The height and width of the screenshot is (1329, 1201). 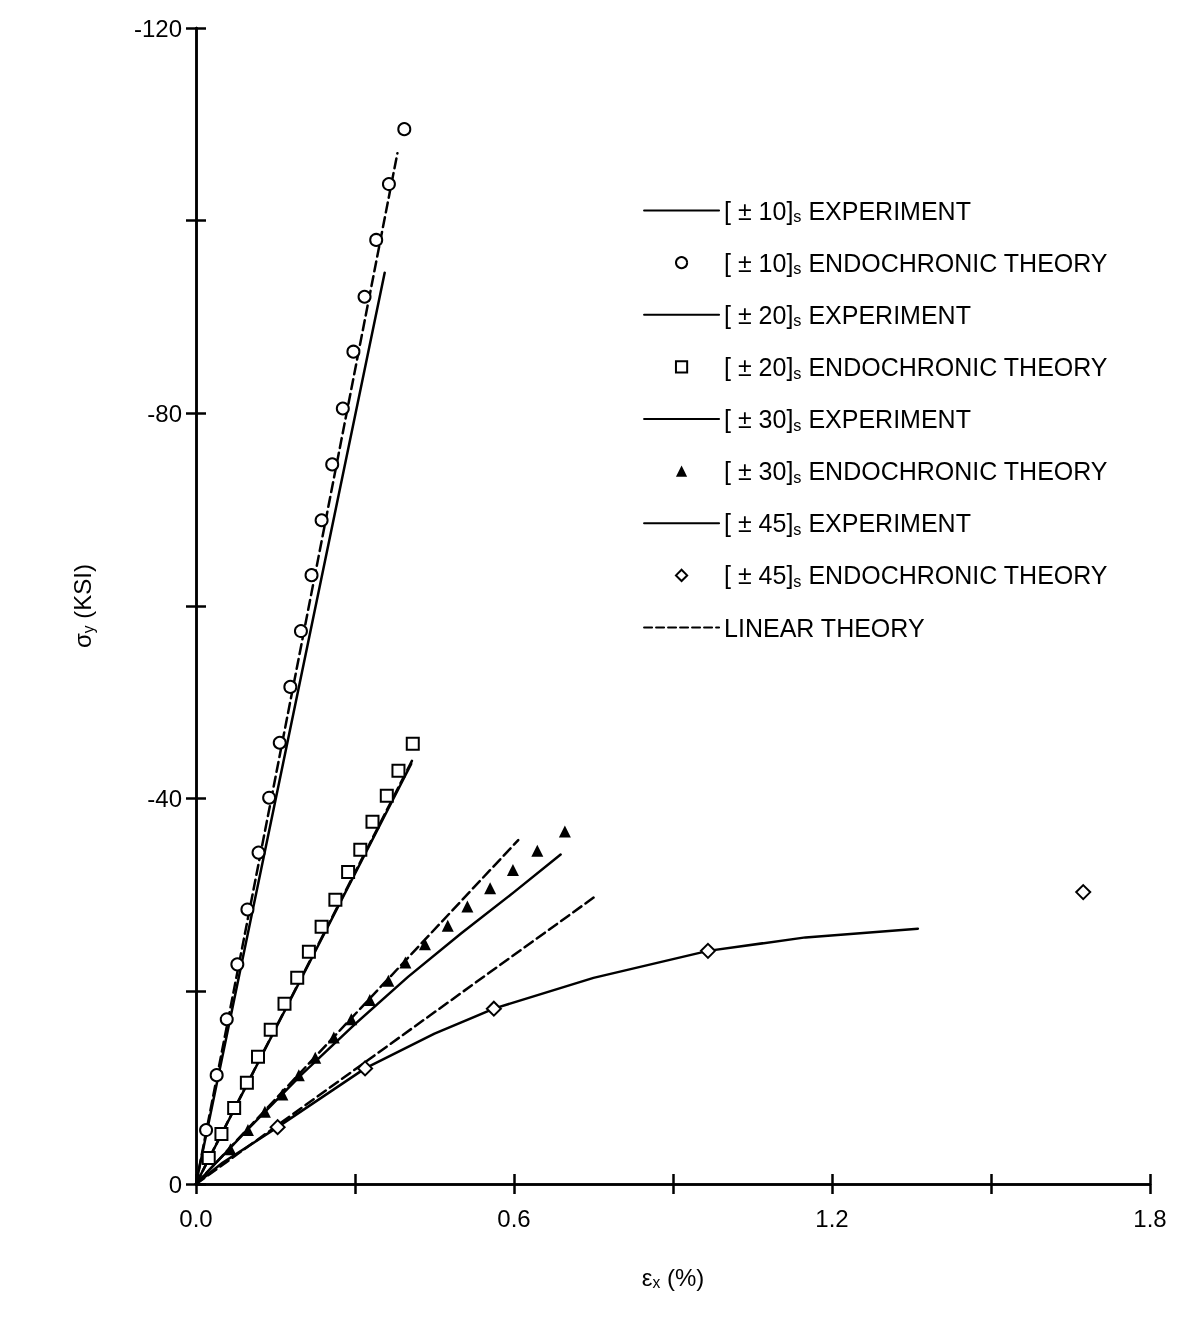 What do you see at coordinates (832, 1218) in the screenshot?
I see `x-tick-label: 1.2` at bounding box center [832, 1218].